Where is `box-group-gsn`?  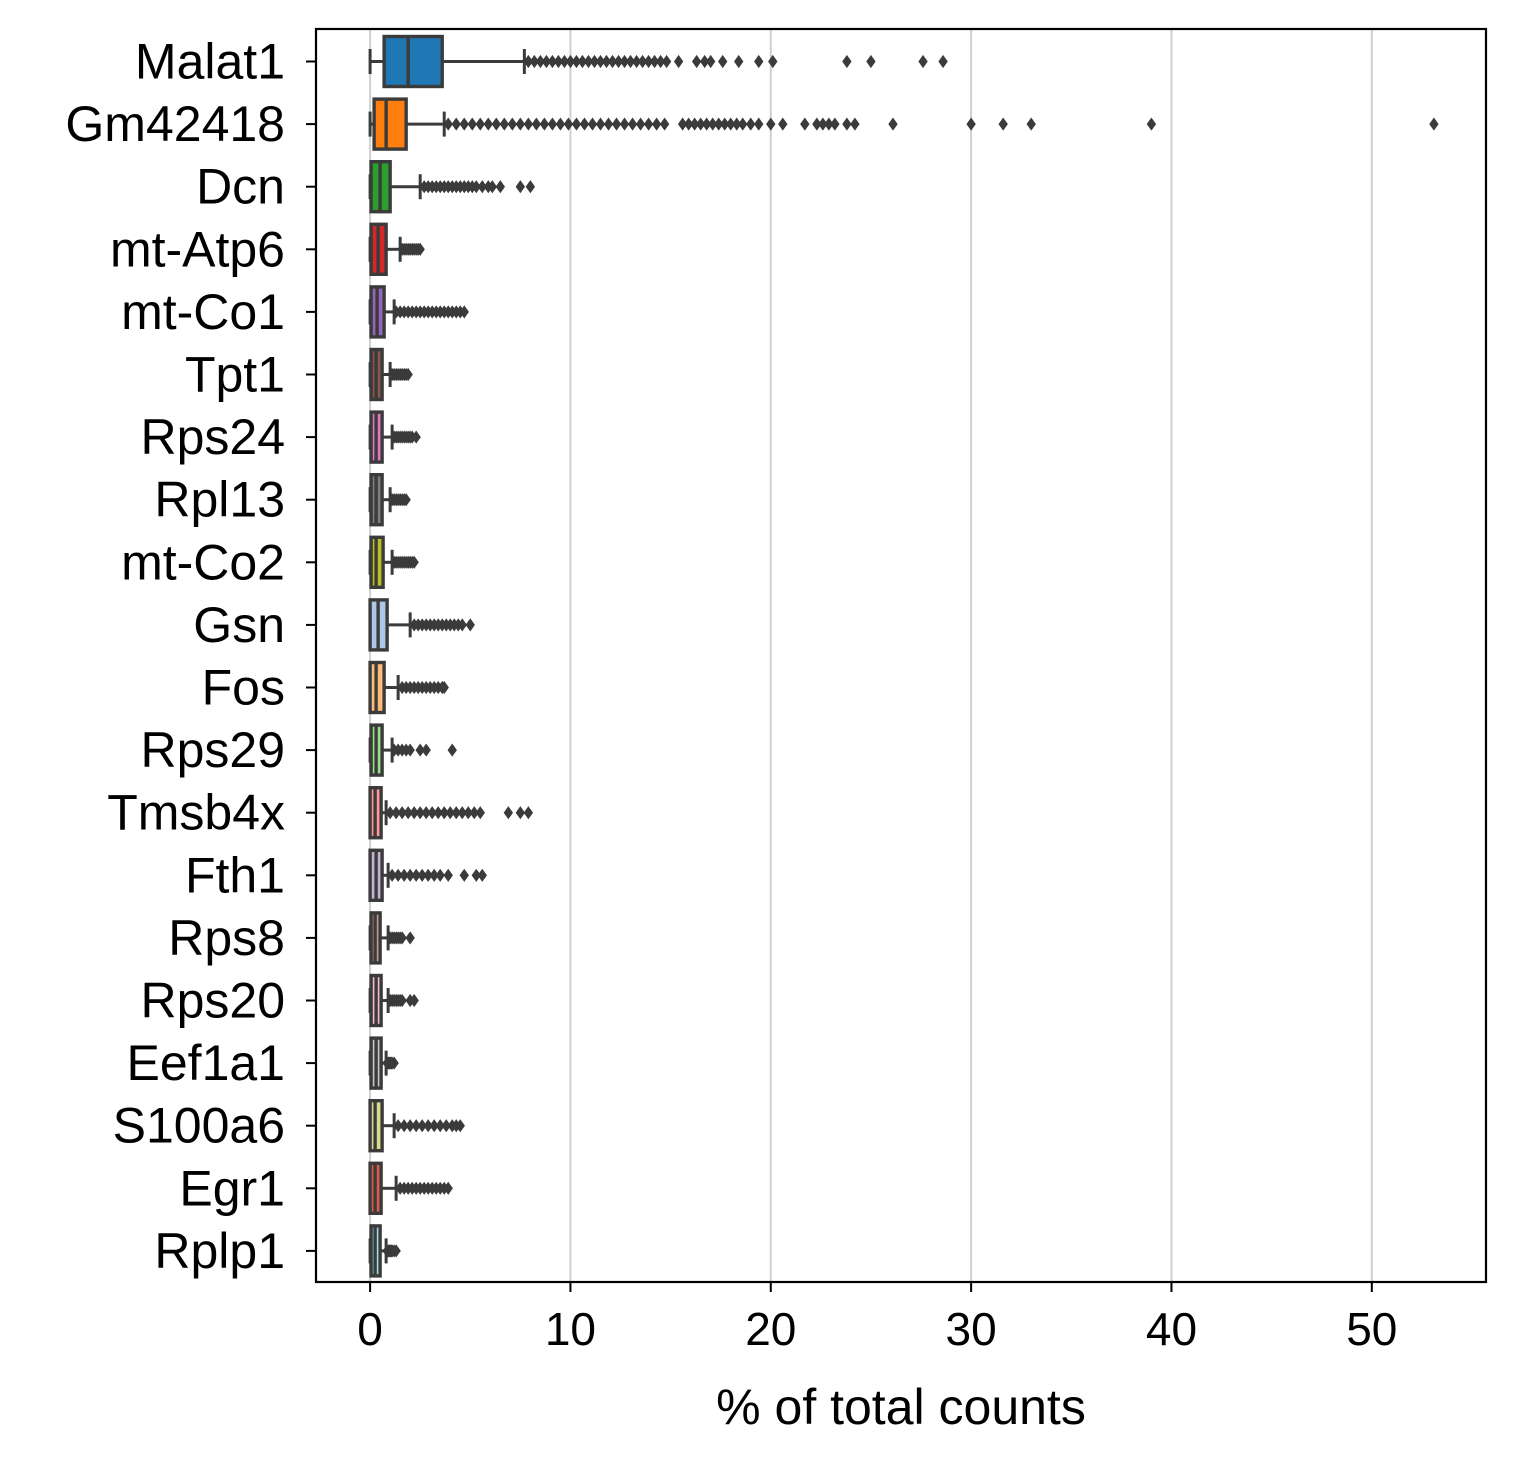 box-group-gsn is located at coordinates (421, 625).